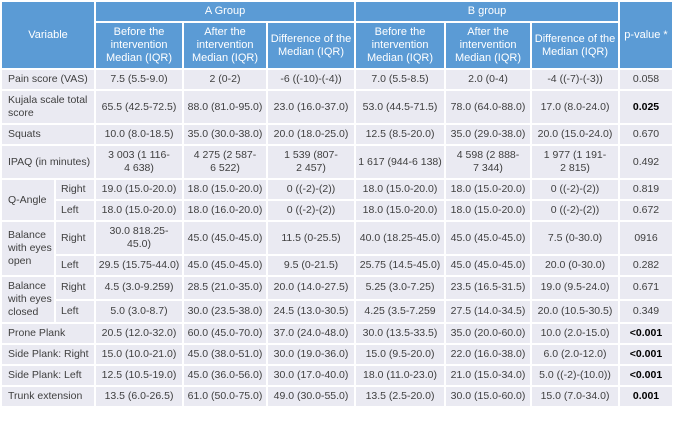  Describe the element at coordinates (646, 35) in the screenshot. I see `col-header-p-value: p-value *` at that location.